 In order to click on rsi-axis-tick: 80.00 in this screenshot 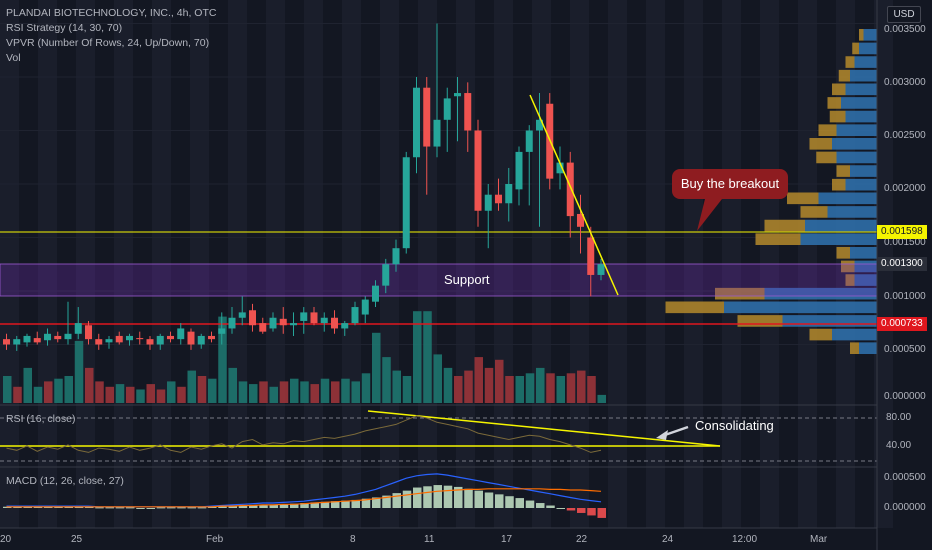, I will do `click(899, 417)`.